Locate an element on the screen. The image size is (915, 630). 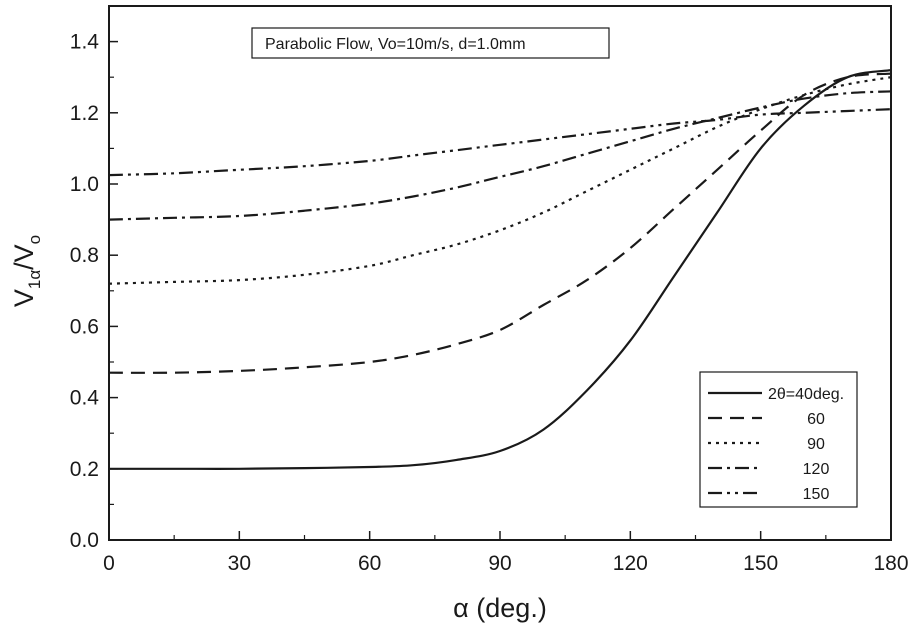
y-axis-title: V1α/Vo is located at coordinates (26, 271).